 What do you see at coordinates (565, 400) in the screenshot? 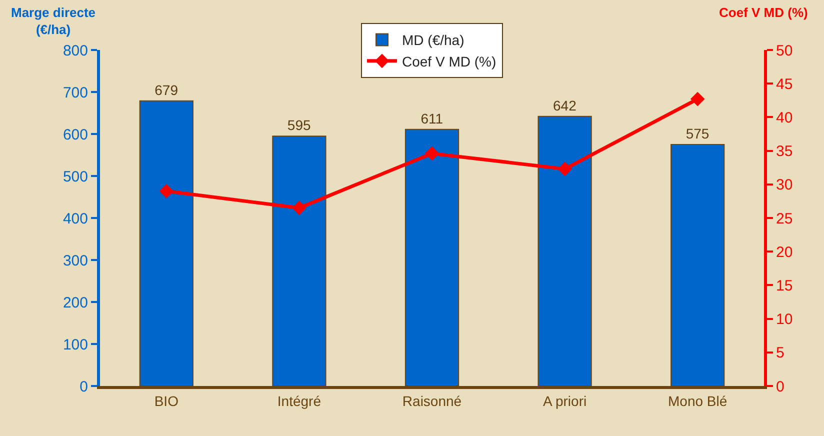
I see `x-tick-label: A priori` at bounding box center [565, 400].